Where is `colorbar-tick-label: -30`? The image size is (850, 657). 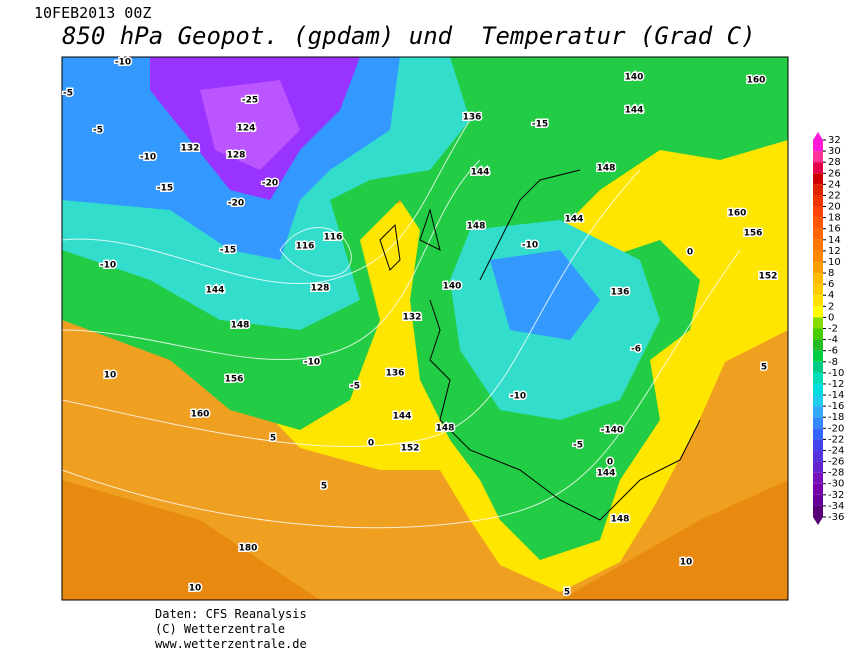
colorbar-tick-label: -30 is located at coordinates (836, 484).